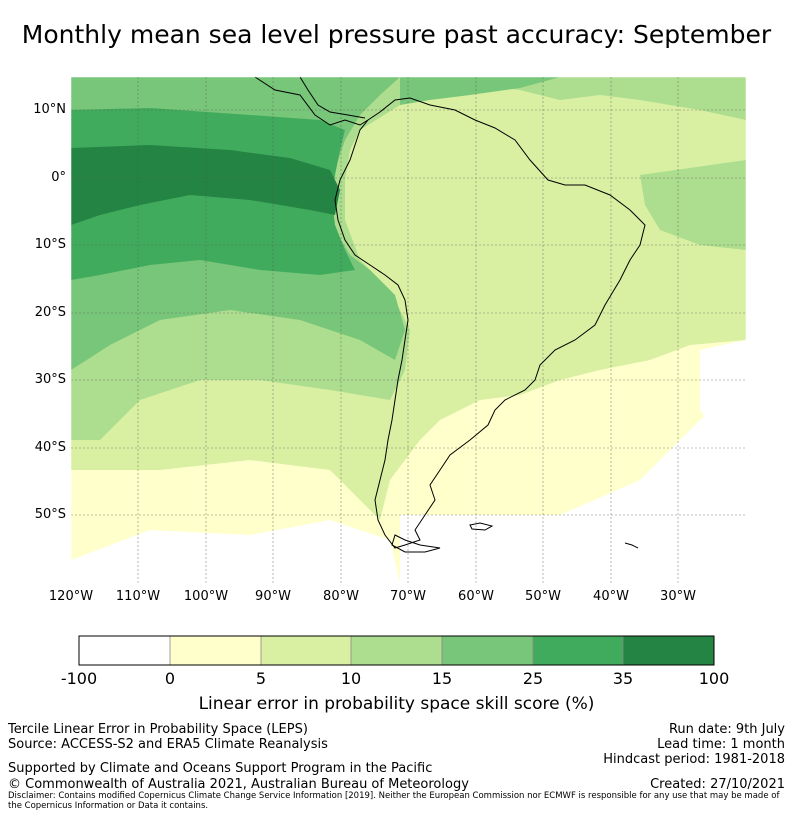  What do you see at coordinates (631, 545) in the screenshot?
I see `south-georgia` at bounding box center [631, 545].